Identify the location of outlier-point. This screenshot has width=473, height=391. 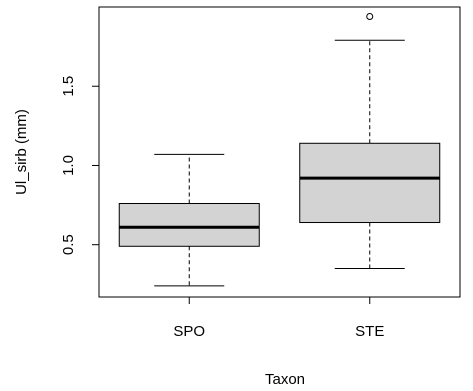
(370, 17).